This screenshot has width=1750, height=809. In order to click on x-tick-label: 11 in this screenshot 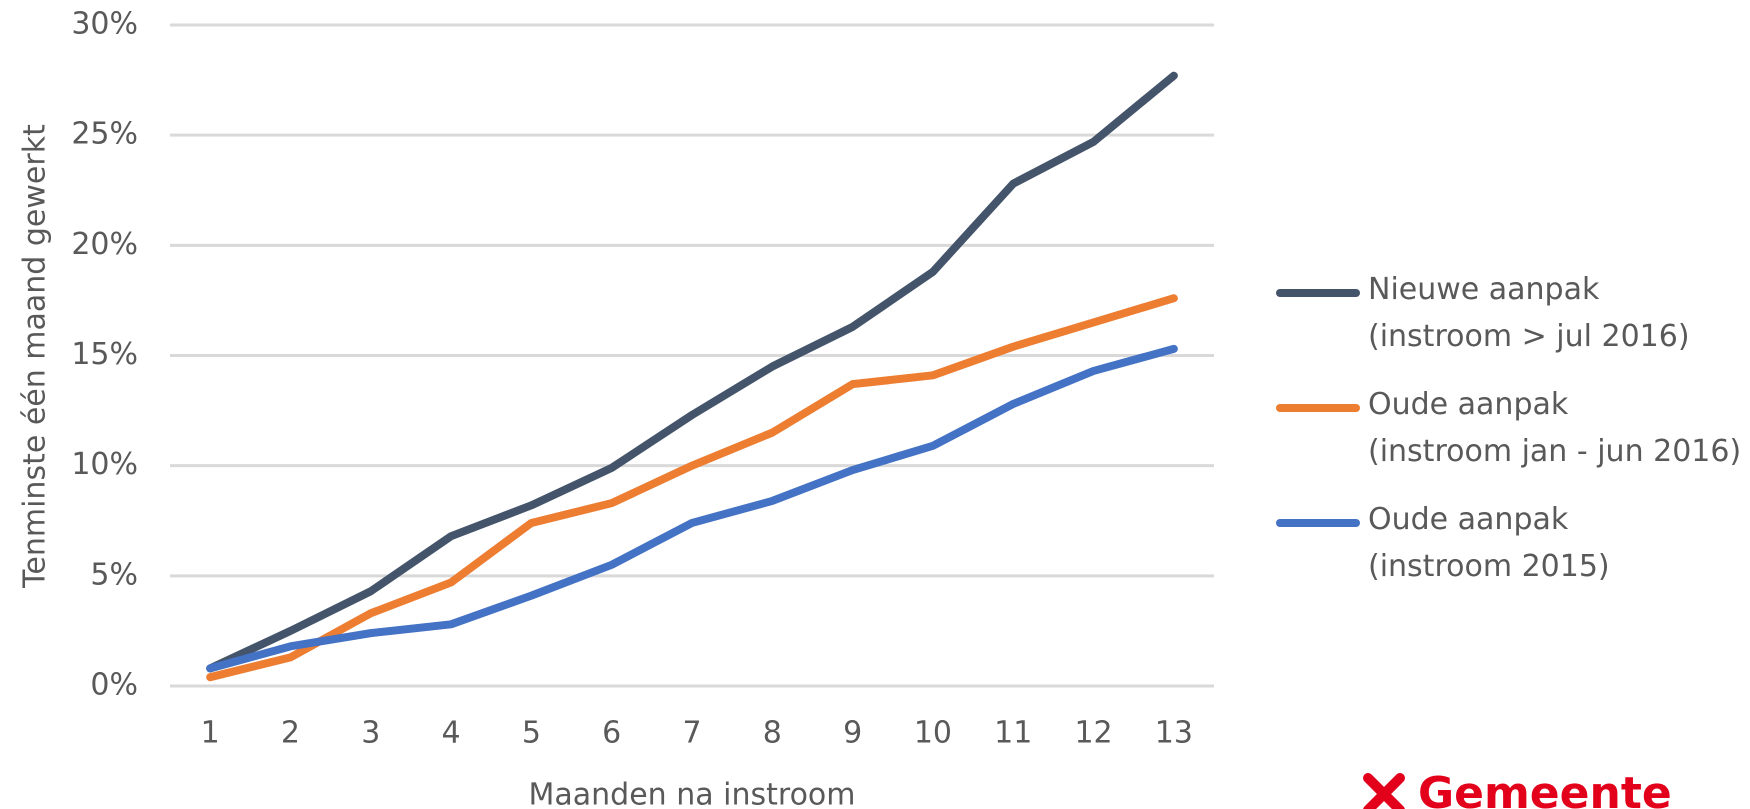, I will do `click(1013, 733)`.